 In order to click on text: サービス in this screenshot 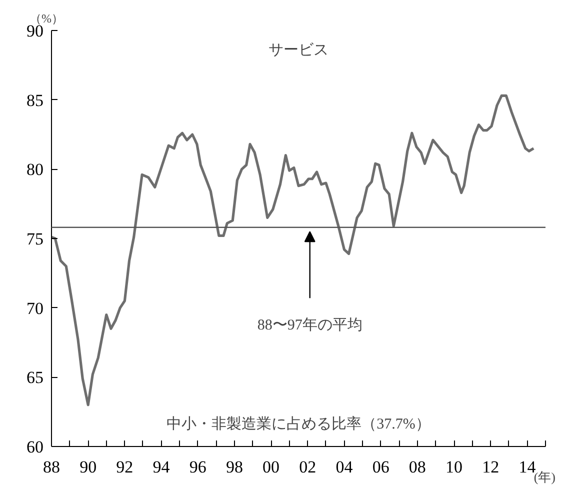, I will do `click(298, 50)`.